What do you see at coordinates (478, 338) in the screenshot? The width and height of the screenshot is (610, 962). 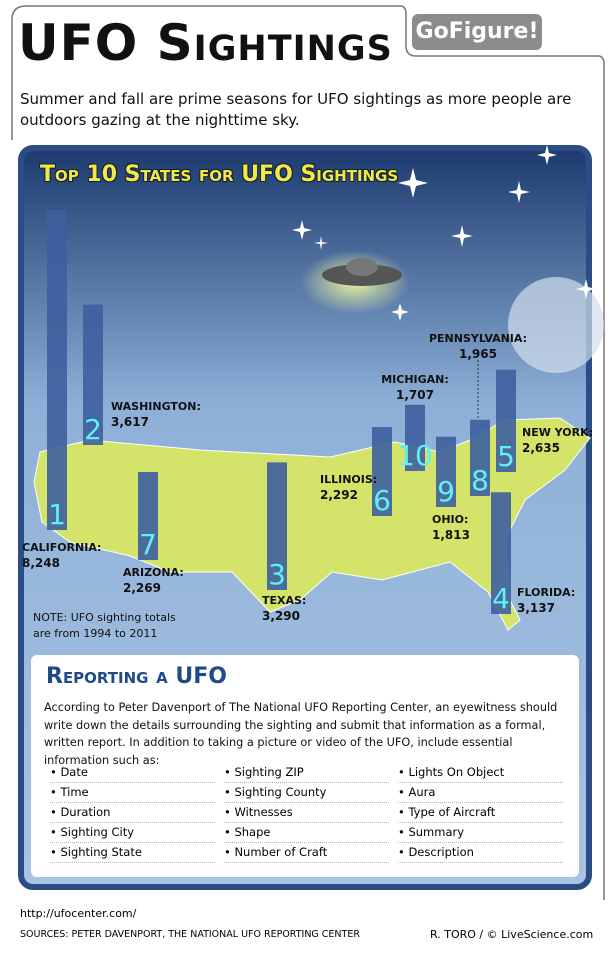 I see `state-label: PENNSYLVANIA:` at bounding box center [478, 338].